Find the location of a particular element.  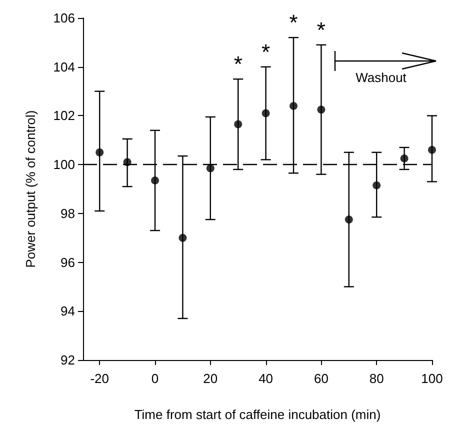

x-tick-label: -20 is located at coordinates (100, 378).